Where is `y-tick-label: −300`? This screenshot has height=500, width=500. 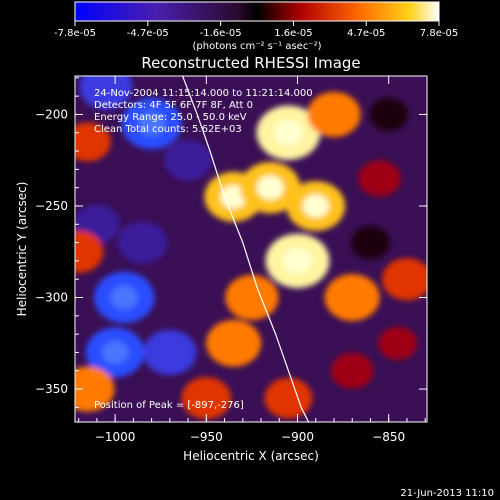 y-tick-label: −300 is located at coordinates (51, 298).